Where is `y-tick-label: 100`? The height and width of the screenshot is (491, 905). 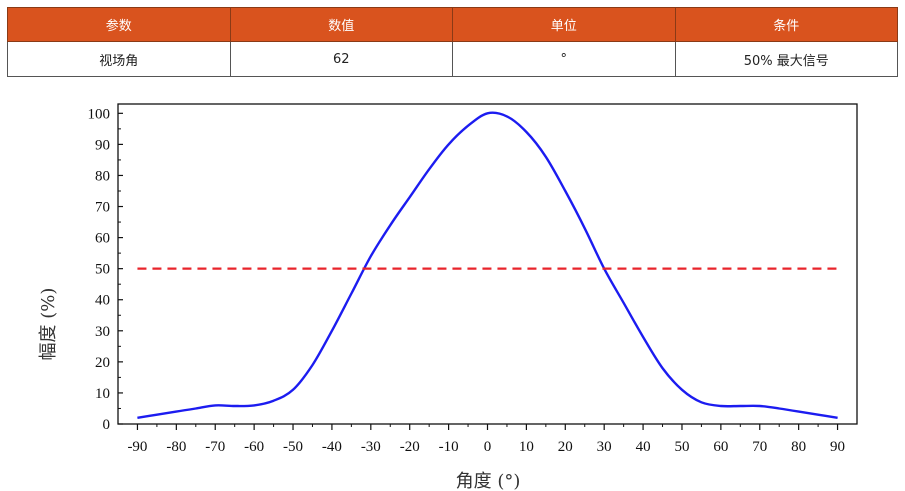 y-tick-label: 100 is located at coordinates (99, 114).